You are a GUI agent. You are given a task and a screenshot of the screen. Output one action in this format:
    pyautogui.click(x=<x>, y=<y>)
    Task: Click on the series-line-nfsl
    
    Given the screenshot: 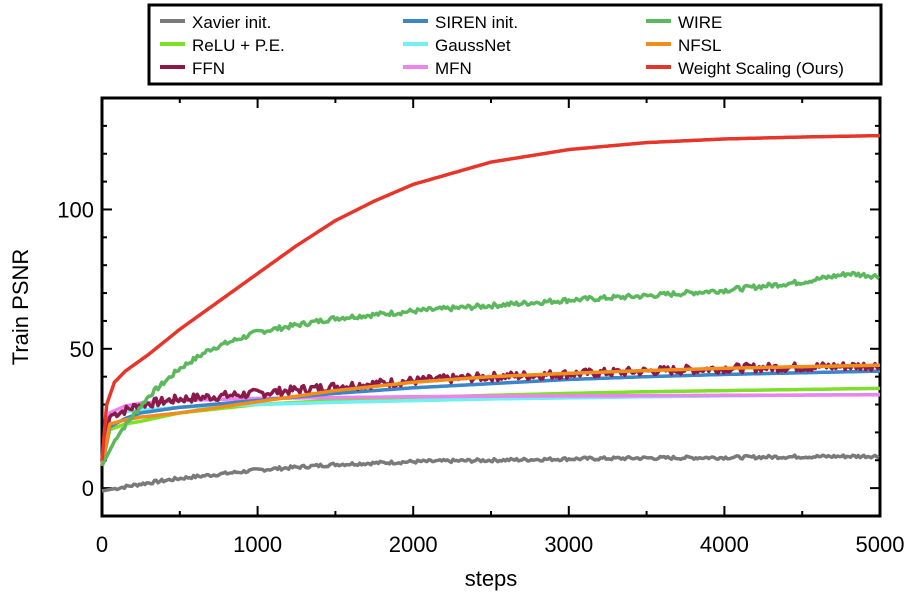 What is the action you would take?
    pyautogui.click(x=490, y=415)
    